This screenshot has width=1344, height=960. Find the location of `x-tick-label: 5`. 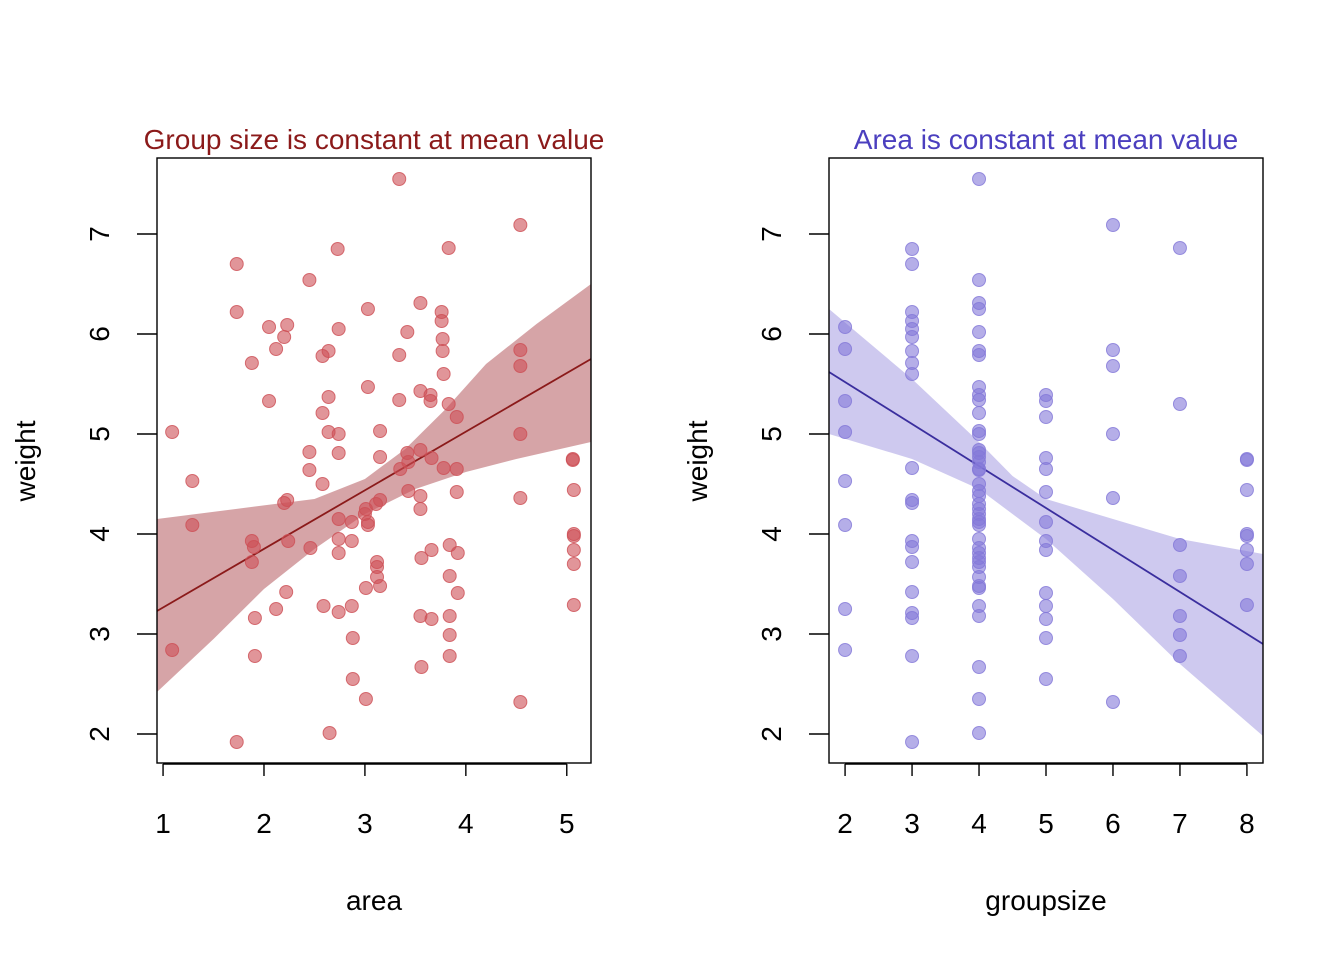

x-tick-label: 5 is located at coordinates (567, 823).